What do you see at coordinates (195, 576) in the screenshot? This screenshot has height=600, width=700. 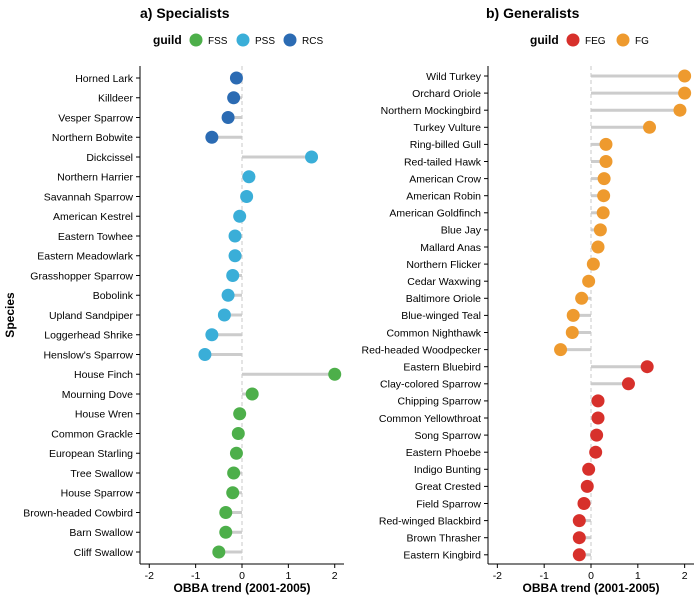 I see `x-tick-label: -1` at bounding box center [195, 576].